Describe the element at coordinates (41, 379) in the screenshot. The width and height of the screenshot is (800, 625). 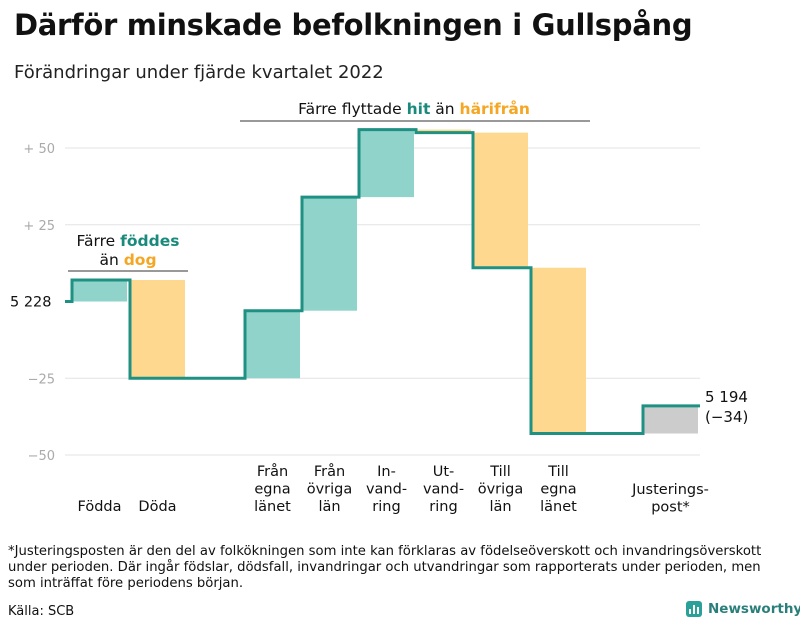
I see `y-tick-label: −25` at that location.